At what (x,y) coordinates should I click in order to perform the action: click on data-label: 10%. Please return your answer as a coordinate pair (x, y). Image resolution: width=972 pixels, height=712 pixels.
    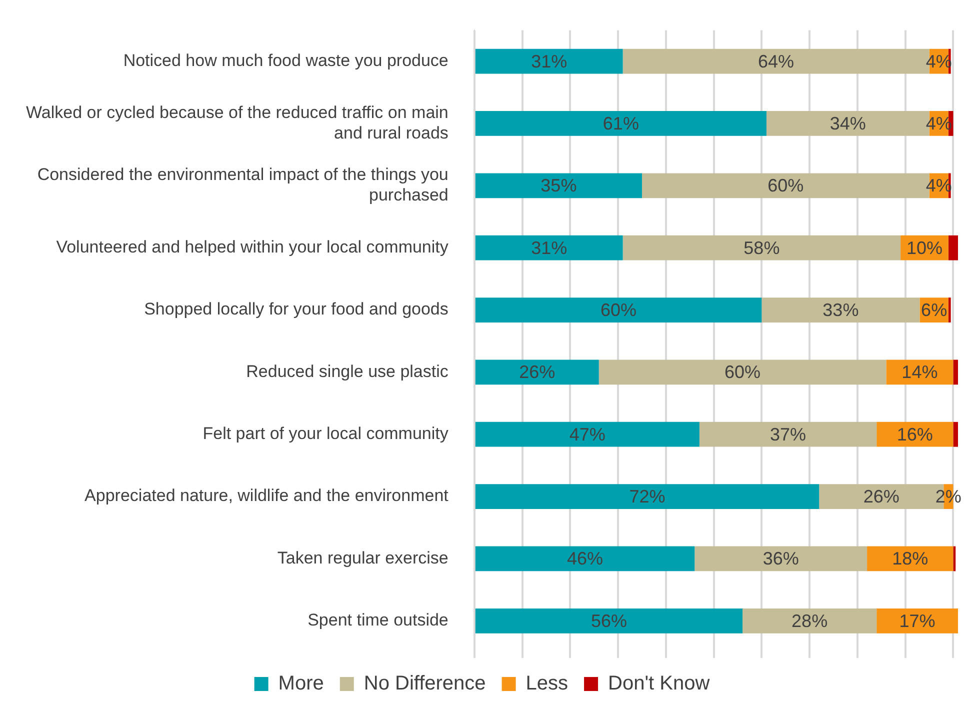
    Looking at the image, I should click on (924, 248).